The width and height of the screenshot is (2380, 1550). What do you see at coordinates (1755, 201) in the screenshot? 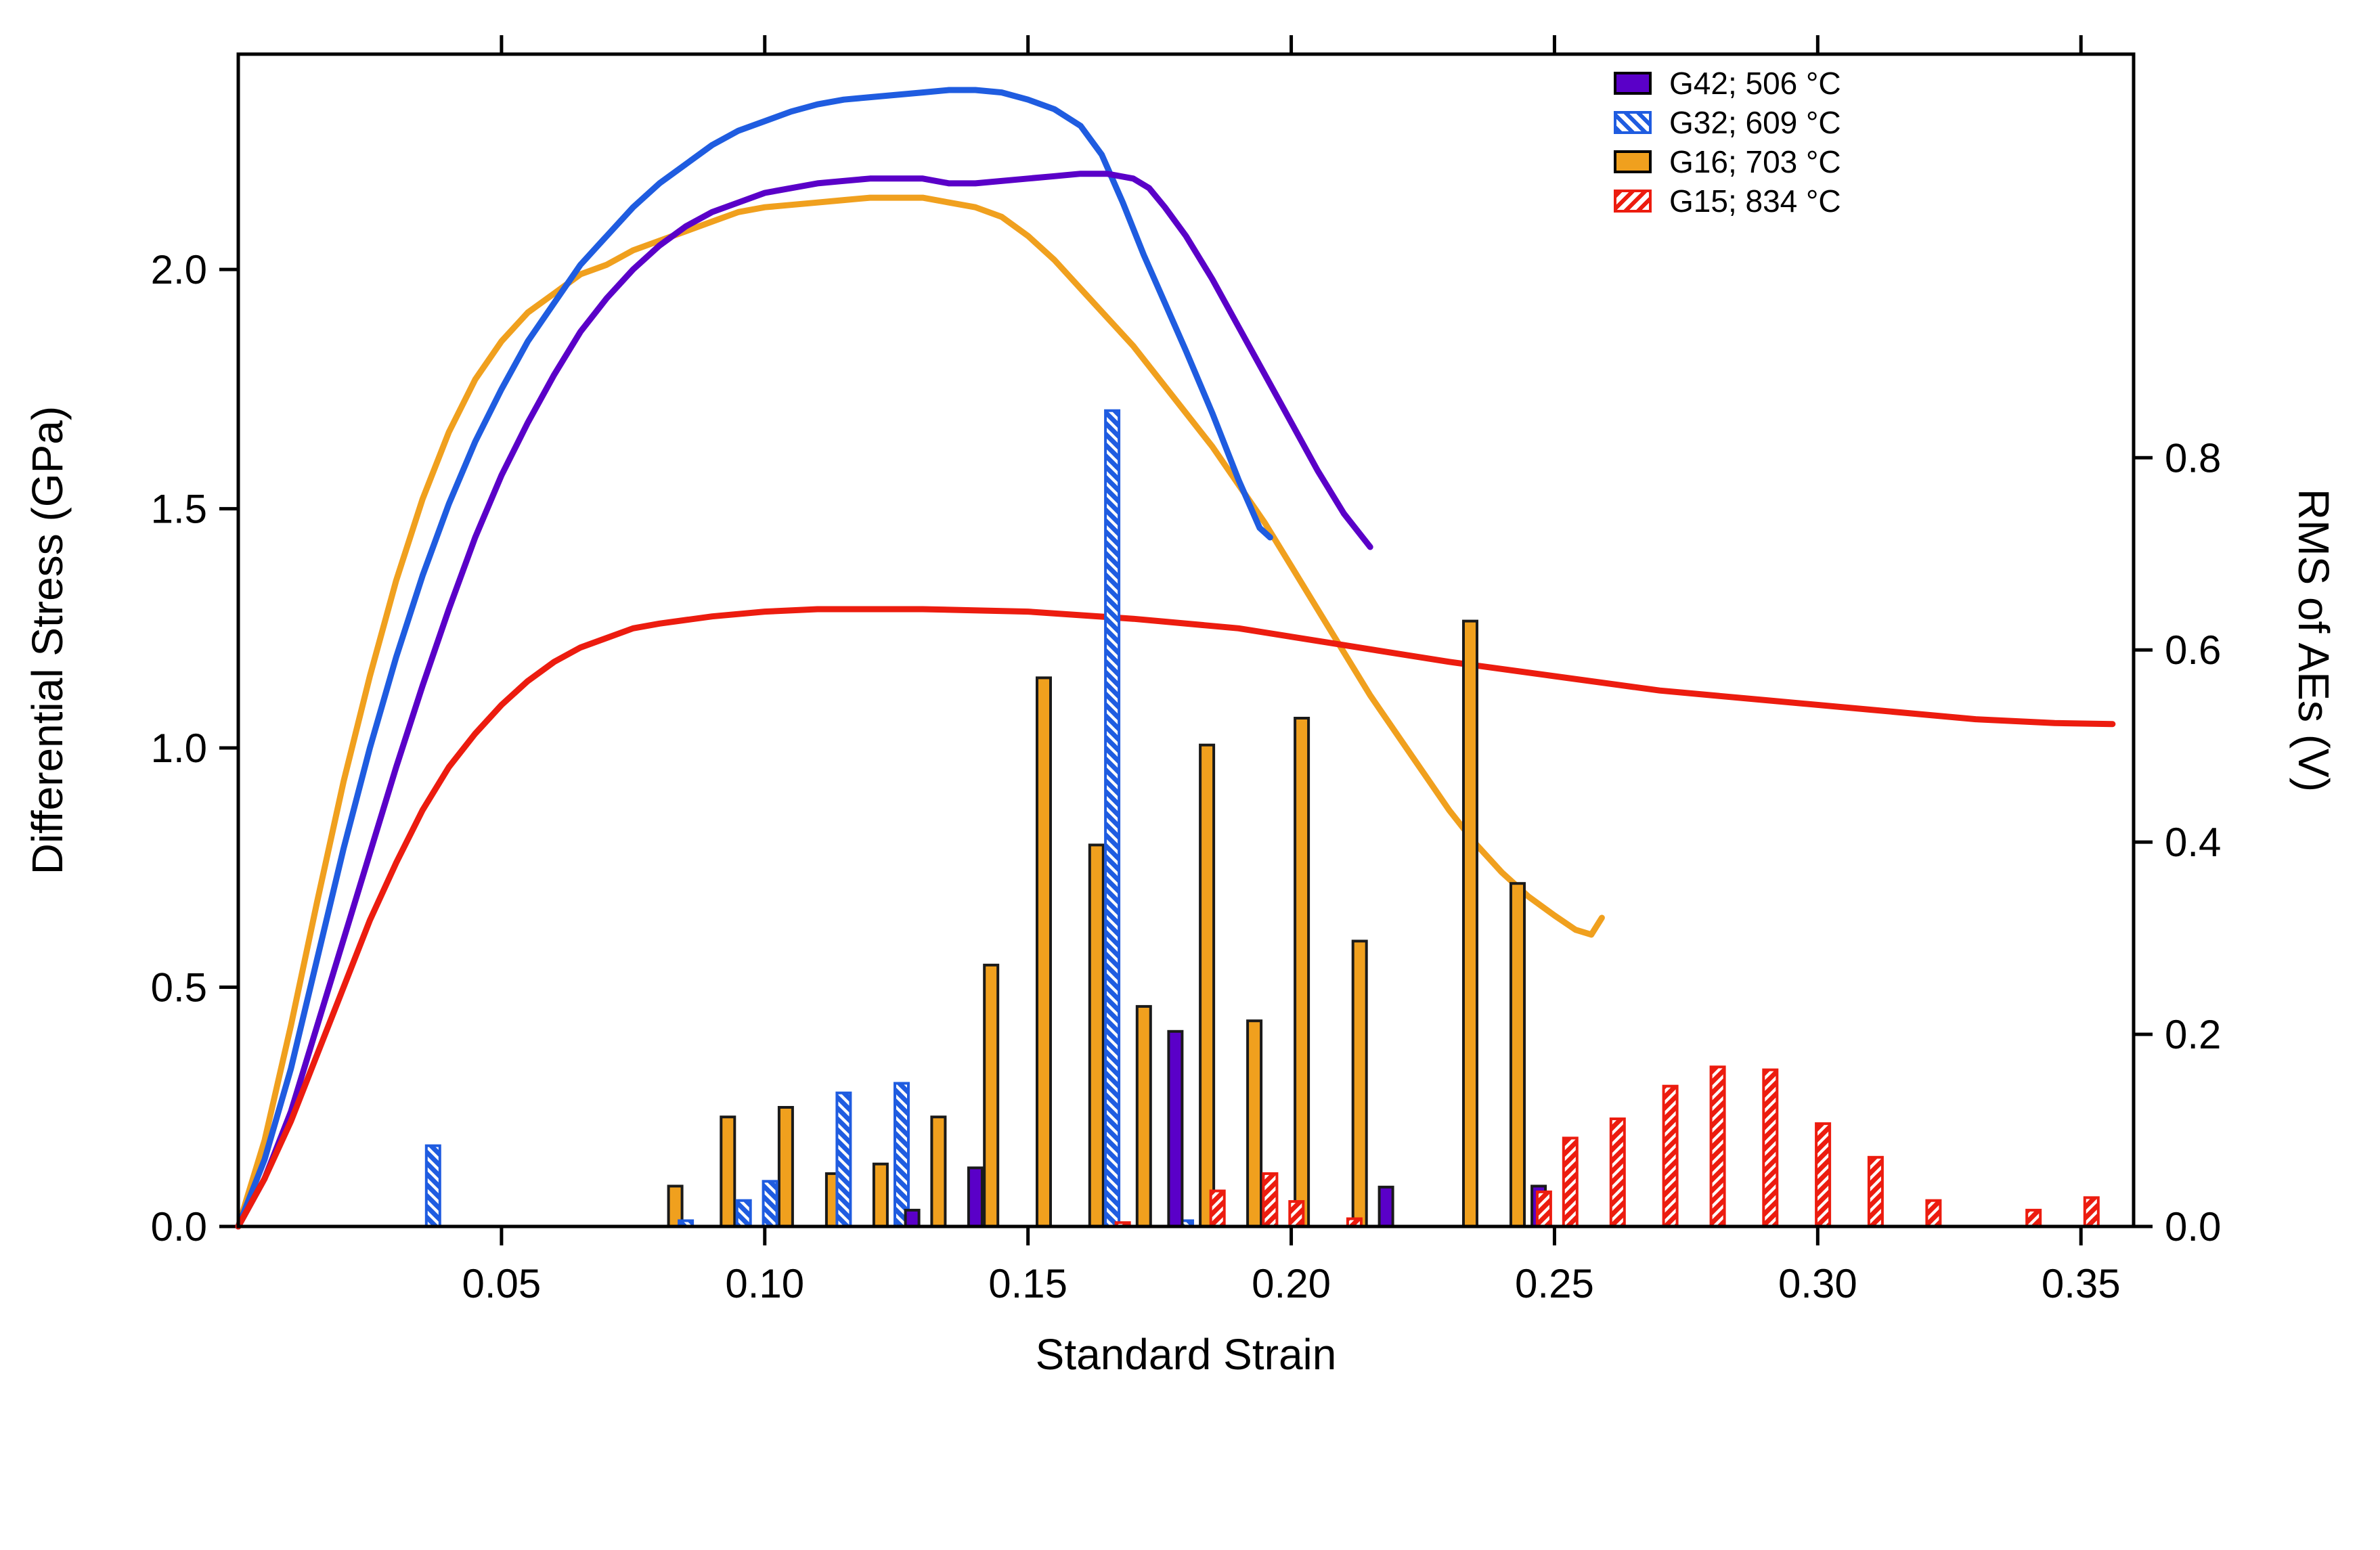
I see `legend-label-g15: G15; 834 °C` at bounding box center [1755, 201].